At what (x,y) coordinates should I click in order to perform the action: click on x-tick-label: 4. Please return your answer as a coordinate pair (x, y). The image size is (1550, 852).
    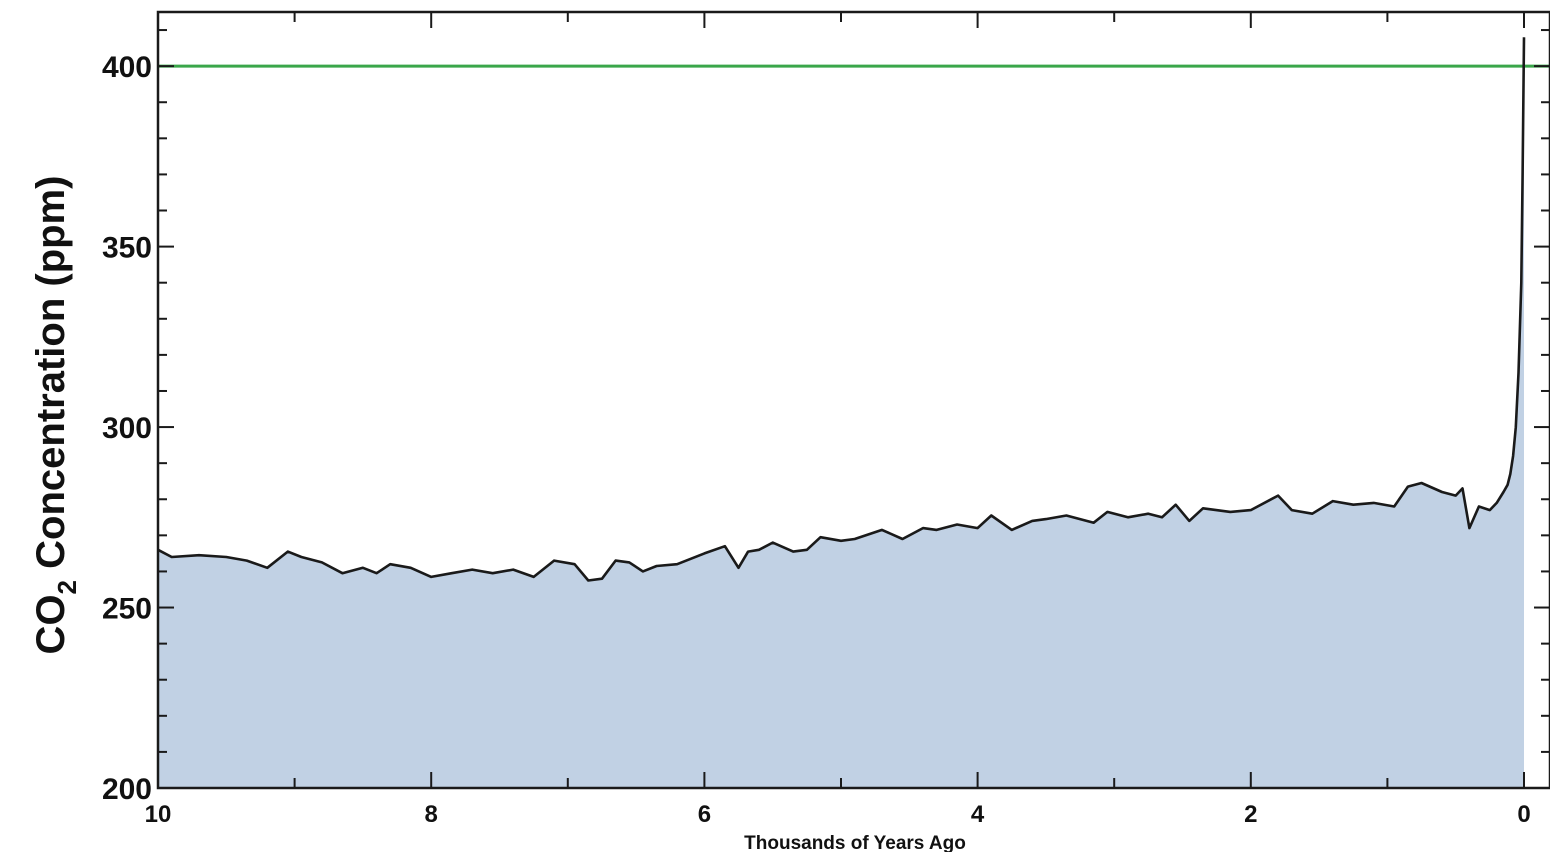
    Looking at the image, I should click on (978, 814).